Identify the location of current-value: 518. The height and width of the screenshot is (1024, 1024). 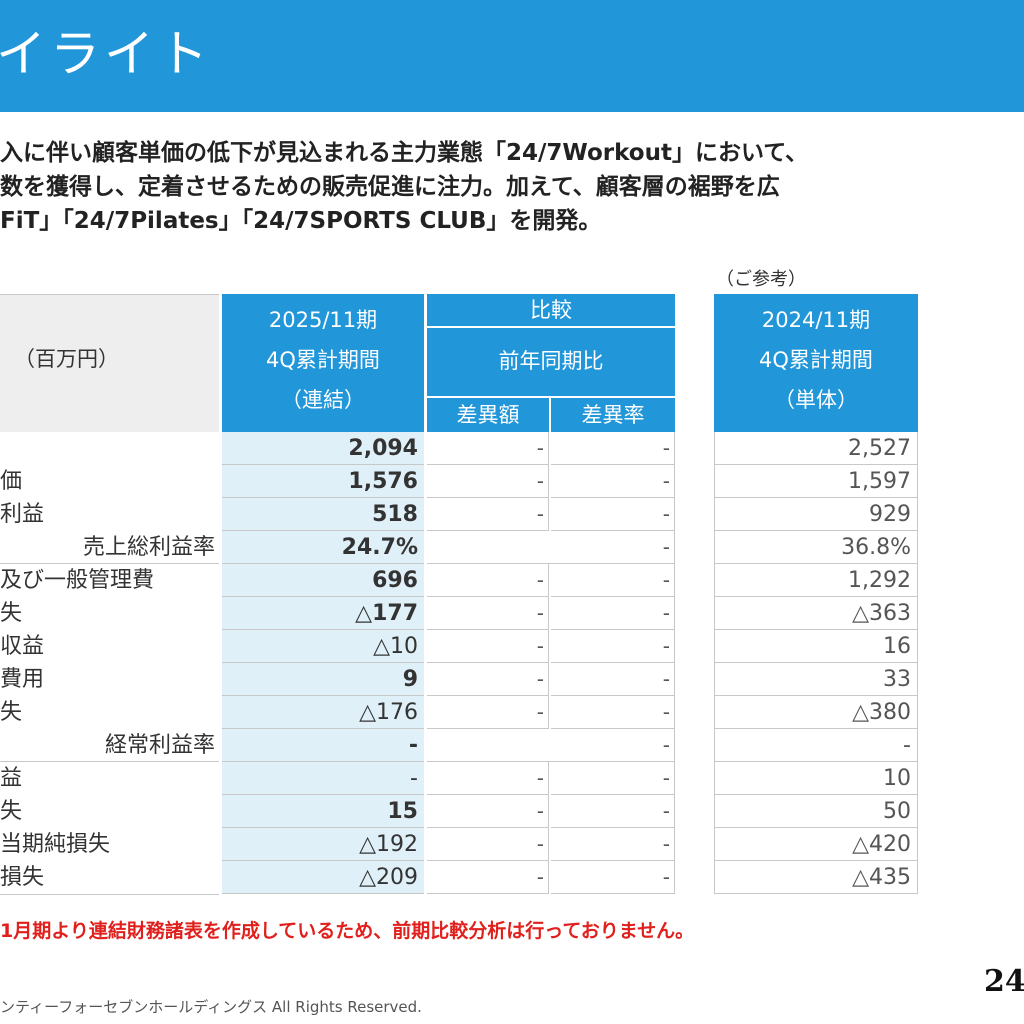
(323, 514).